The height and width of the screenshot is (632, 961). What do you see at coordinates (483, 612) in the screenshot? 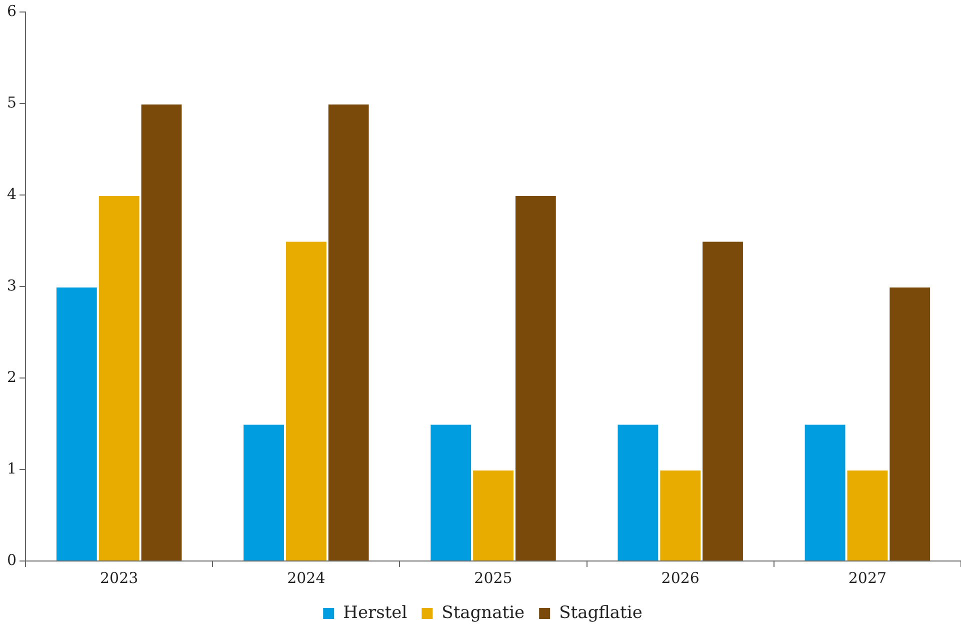
I see `legend-label: Stagnatie` at bounding box center [483, 612].